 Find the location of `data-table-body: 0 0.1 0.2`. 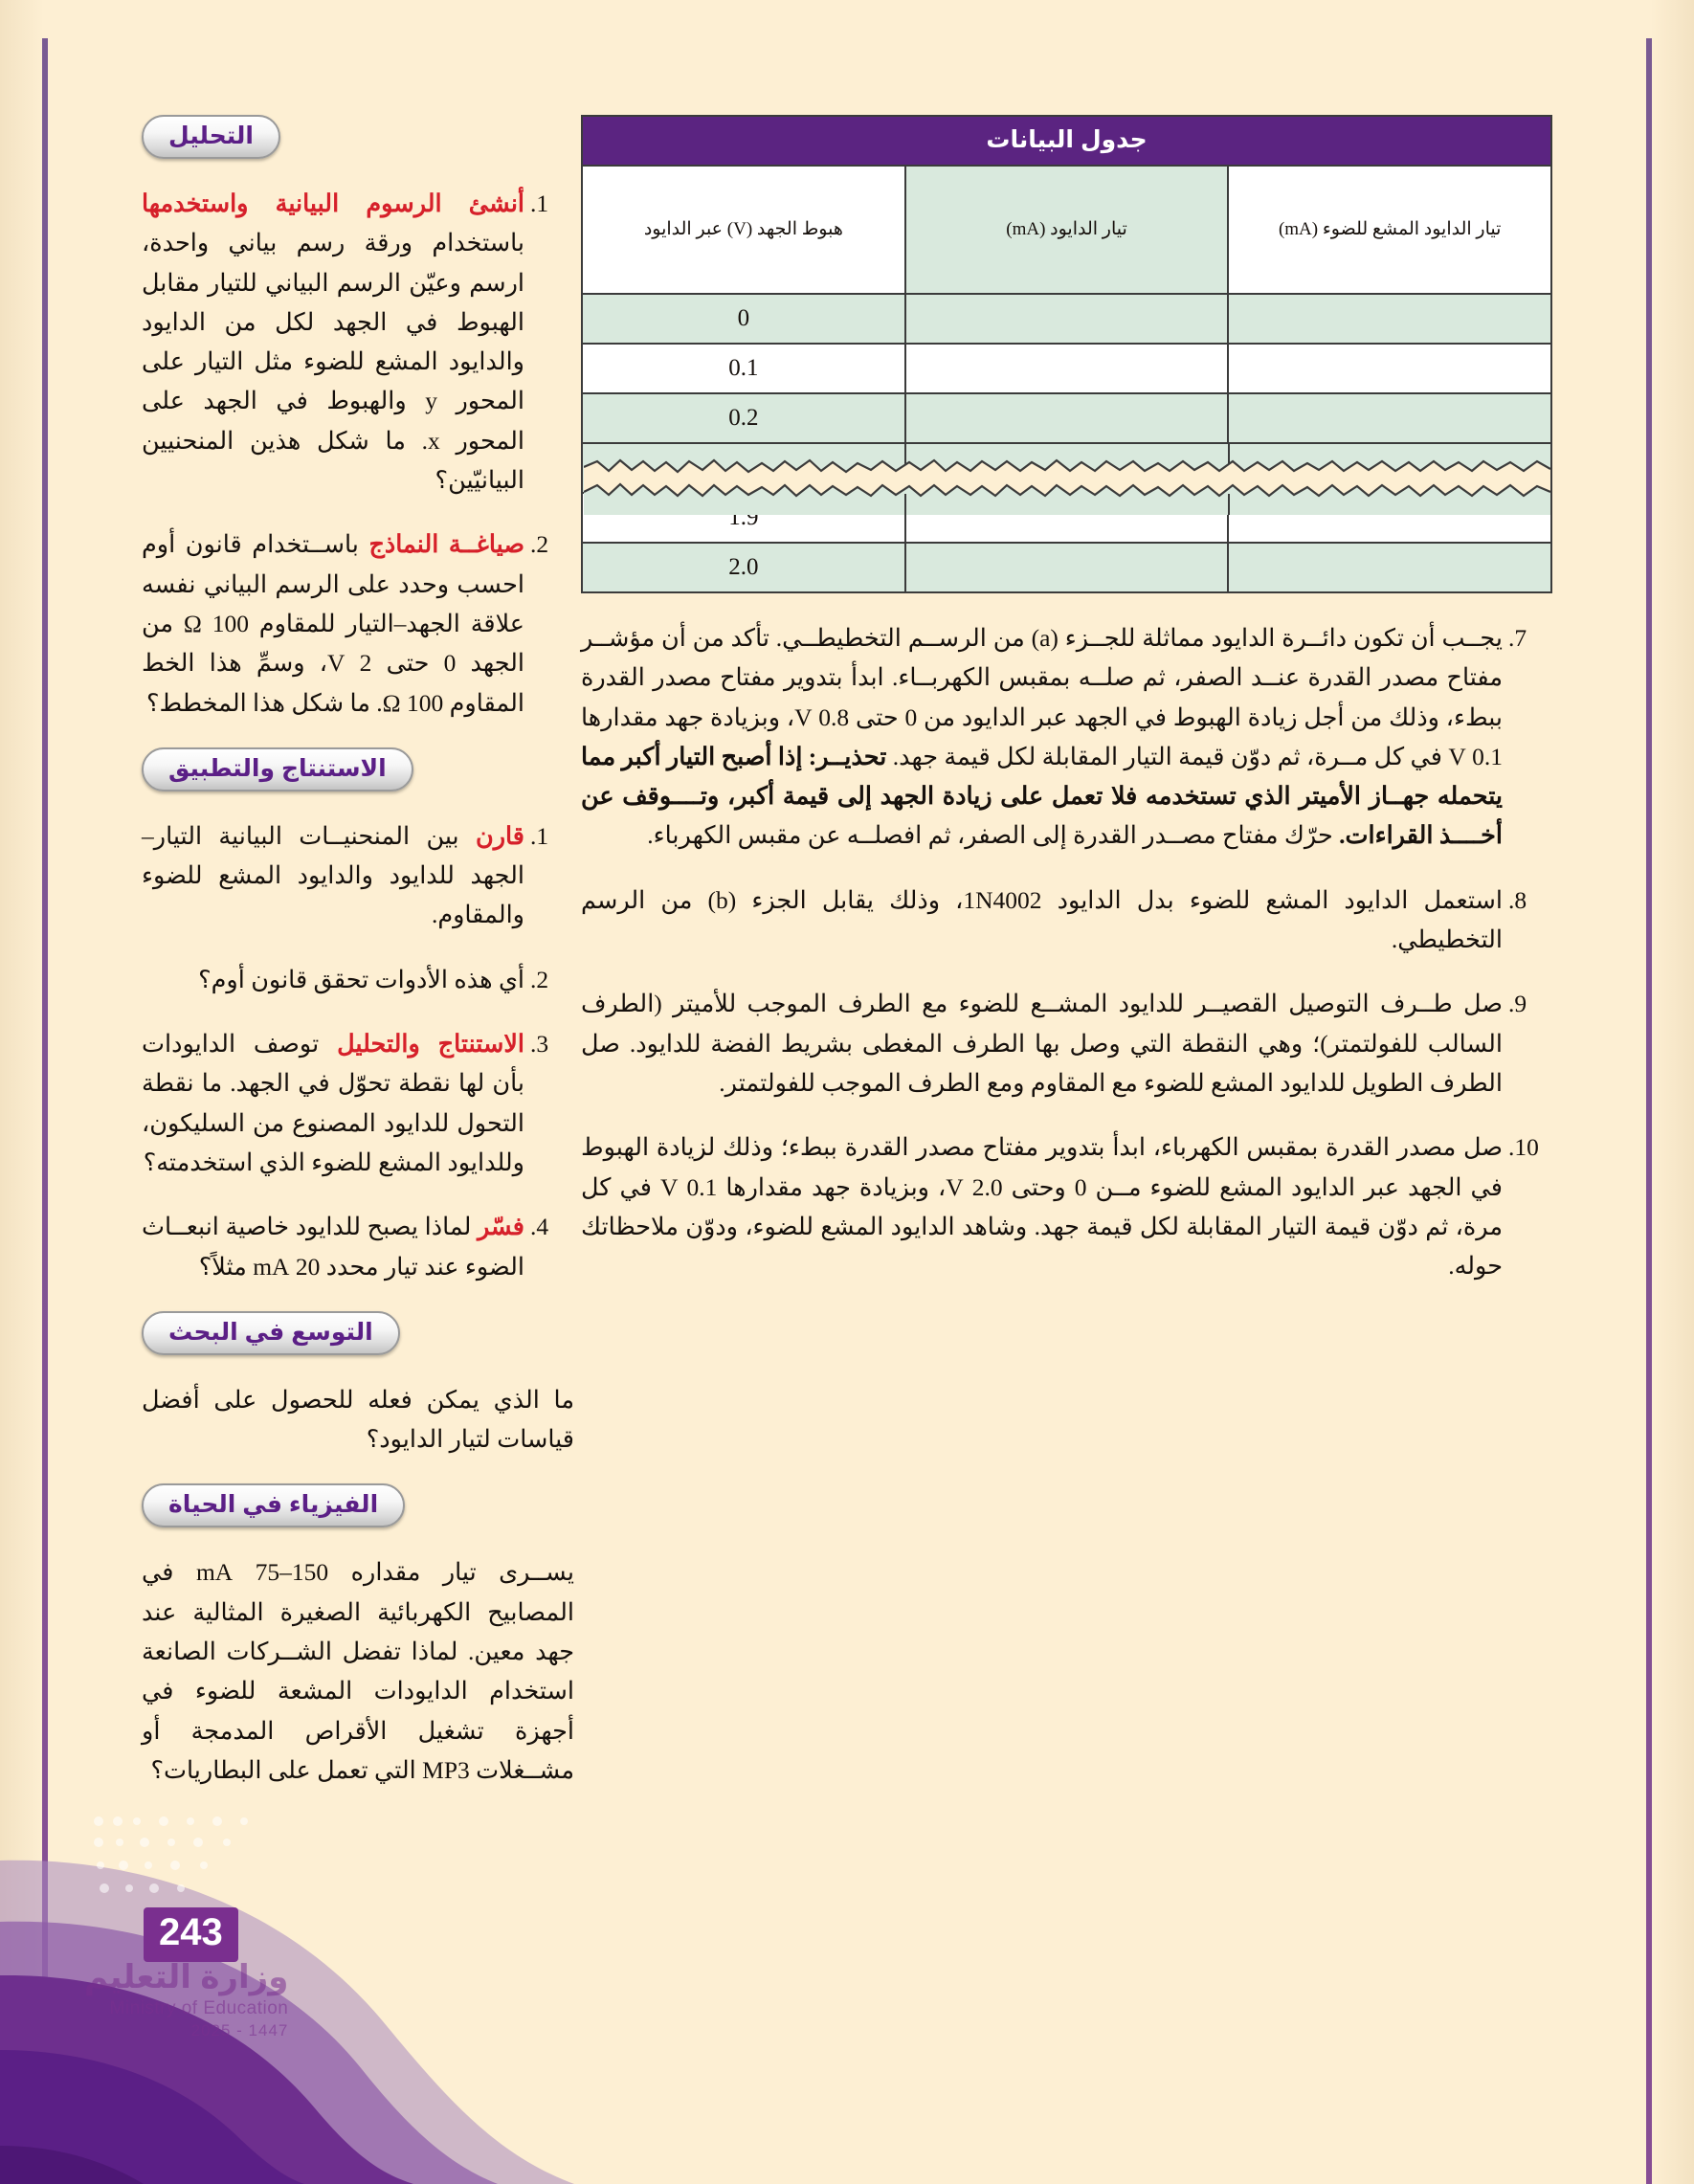

data-table-body: 0 0.1 0.2 is located at coordinates (1066, 443).